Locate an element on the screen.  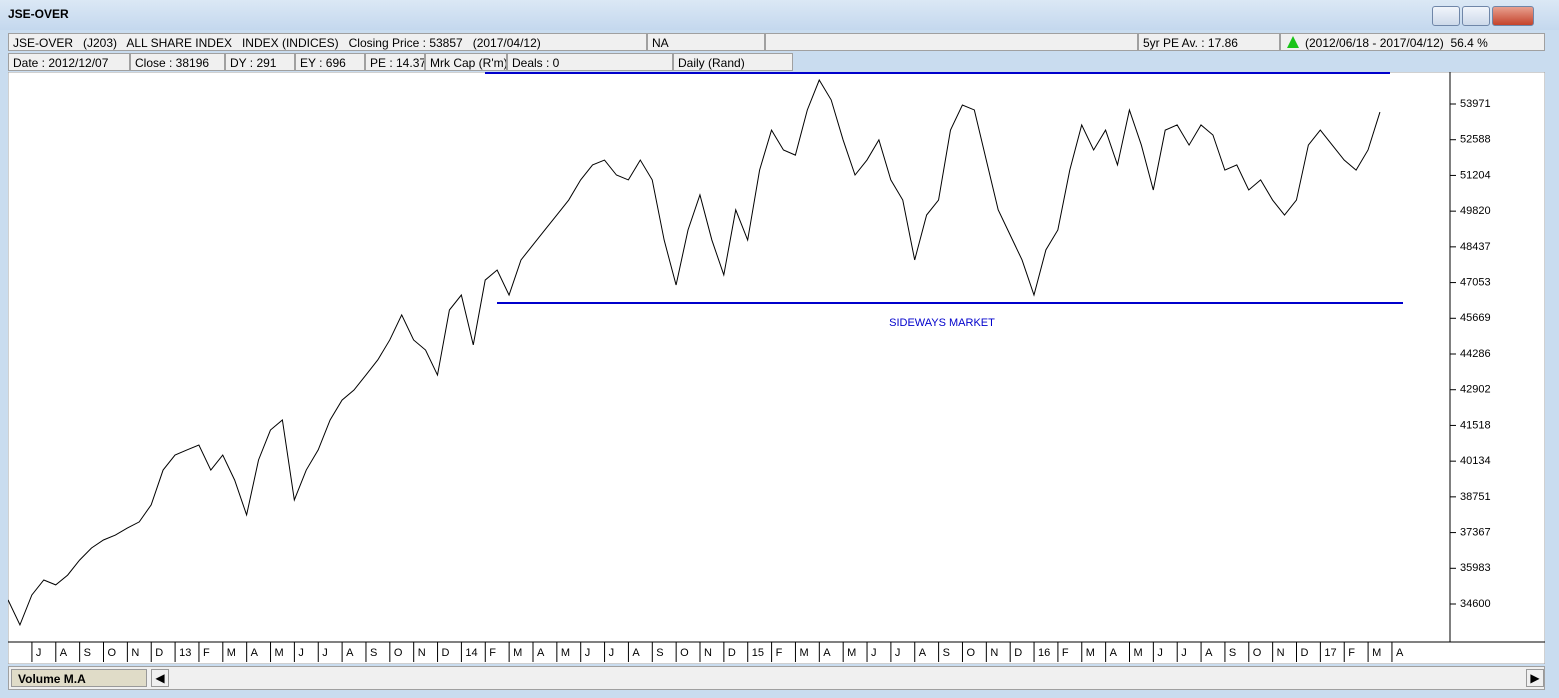
info-cell: Close : 38196 is located at coordinates (177, 62).